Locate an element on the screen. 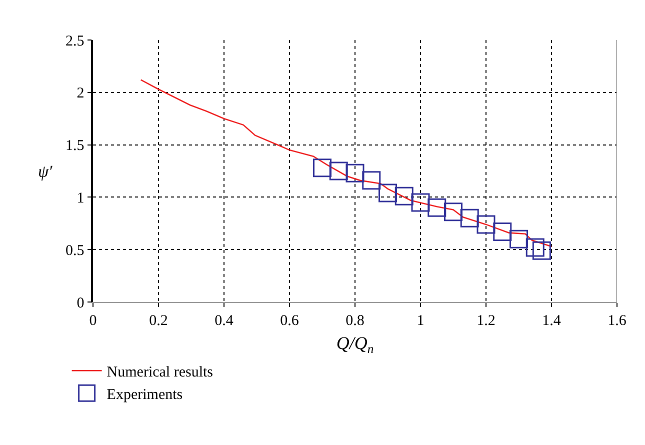 The height and width of the screenshot is (445, 645). x-tick-label: 0.4 is located at coordinates (224, 321).